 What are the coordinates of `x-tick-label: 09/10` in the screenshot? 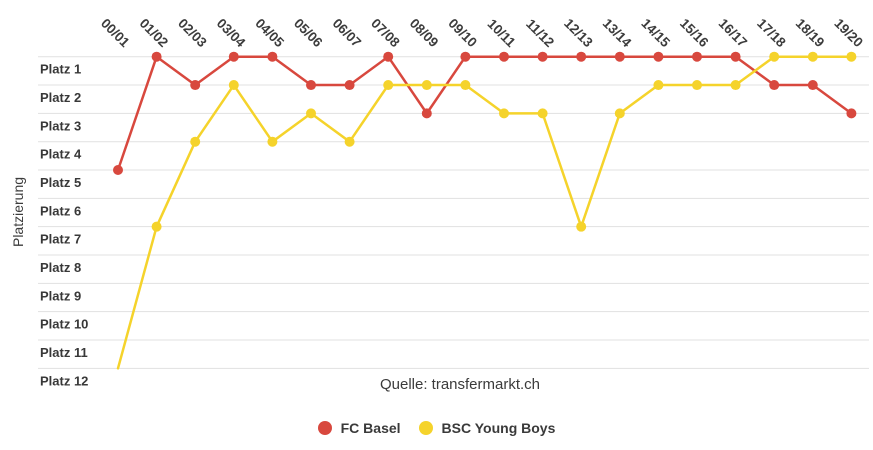 It's located at (462, 33).